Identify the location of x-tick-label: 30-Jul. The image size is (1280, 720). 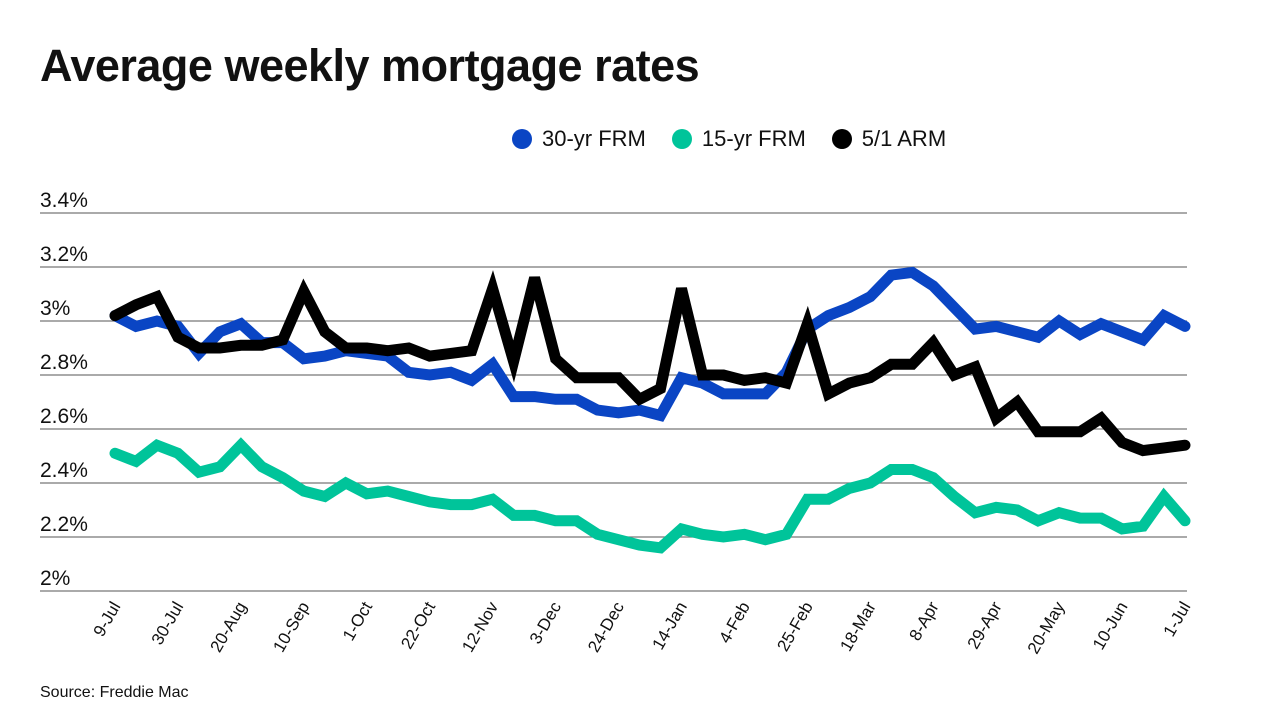
(168, 624).